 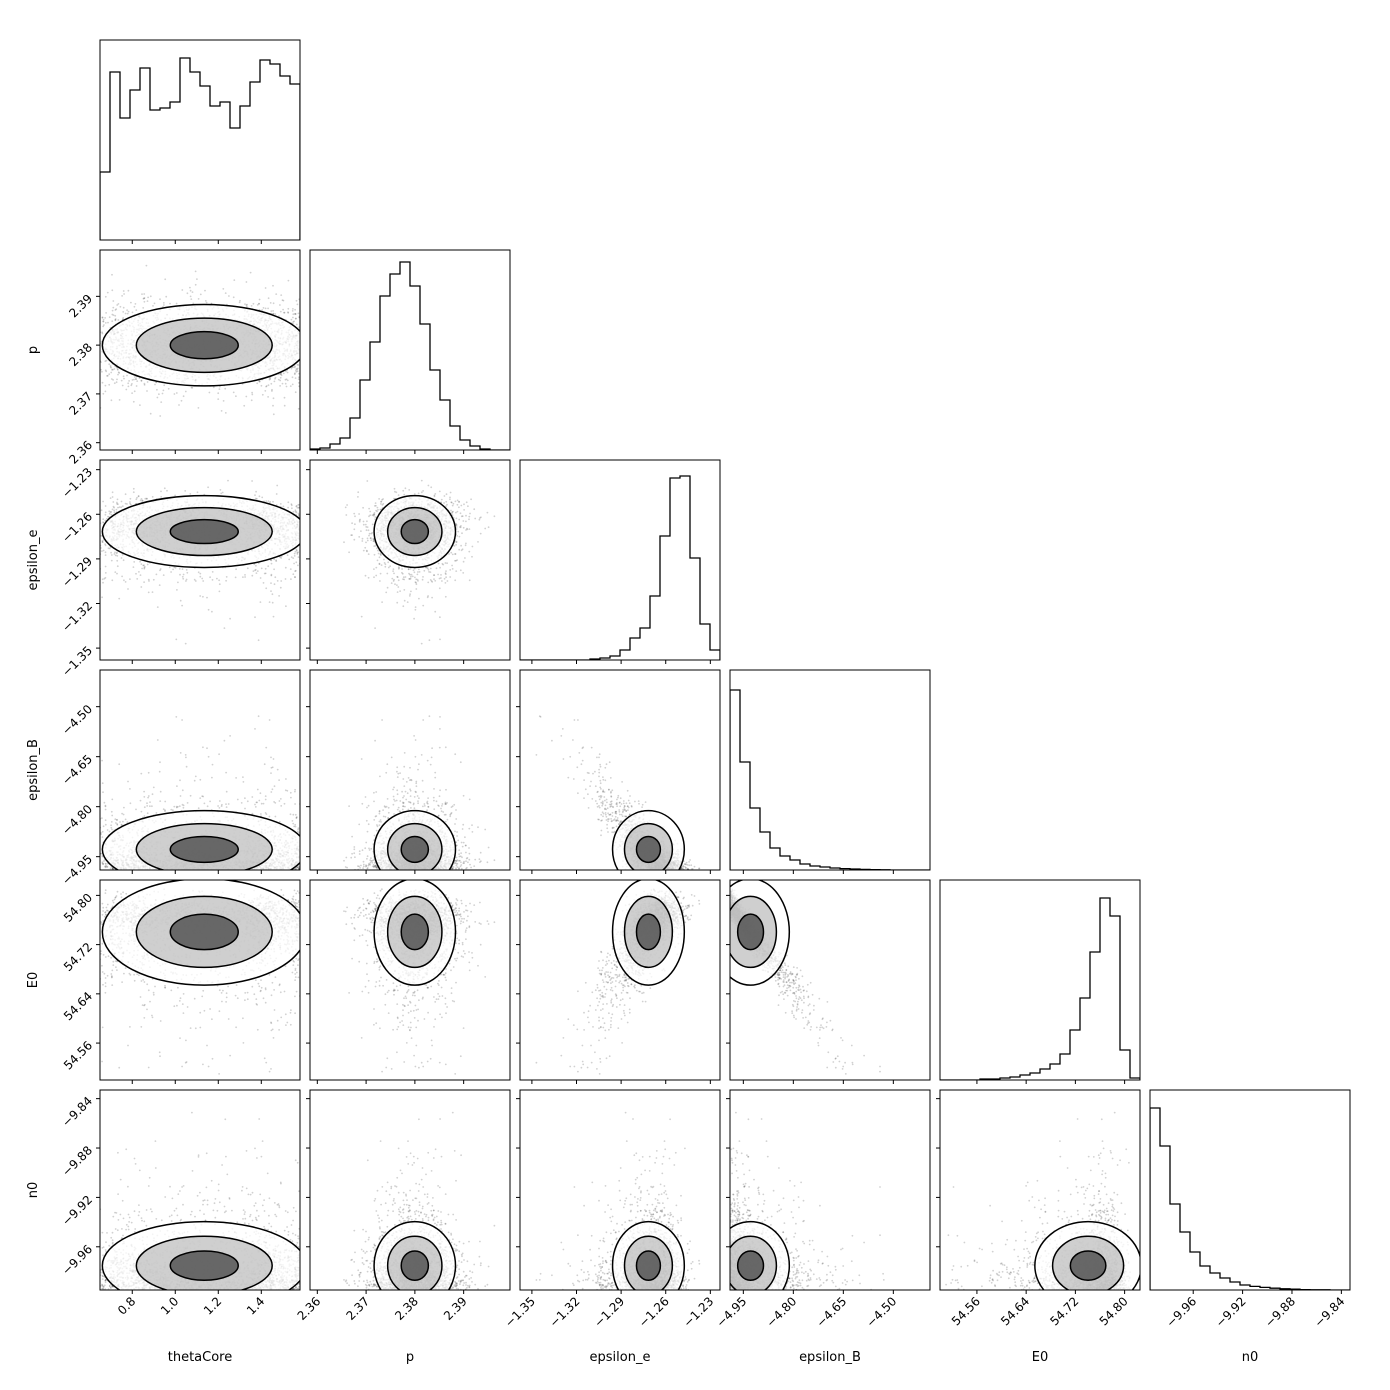 I want to click on x-tick-label: −1.23, so click(x=699, y=1312).